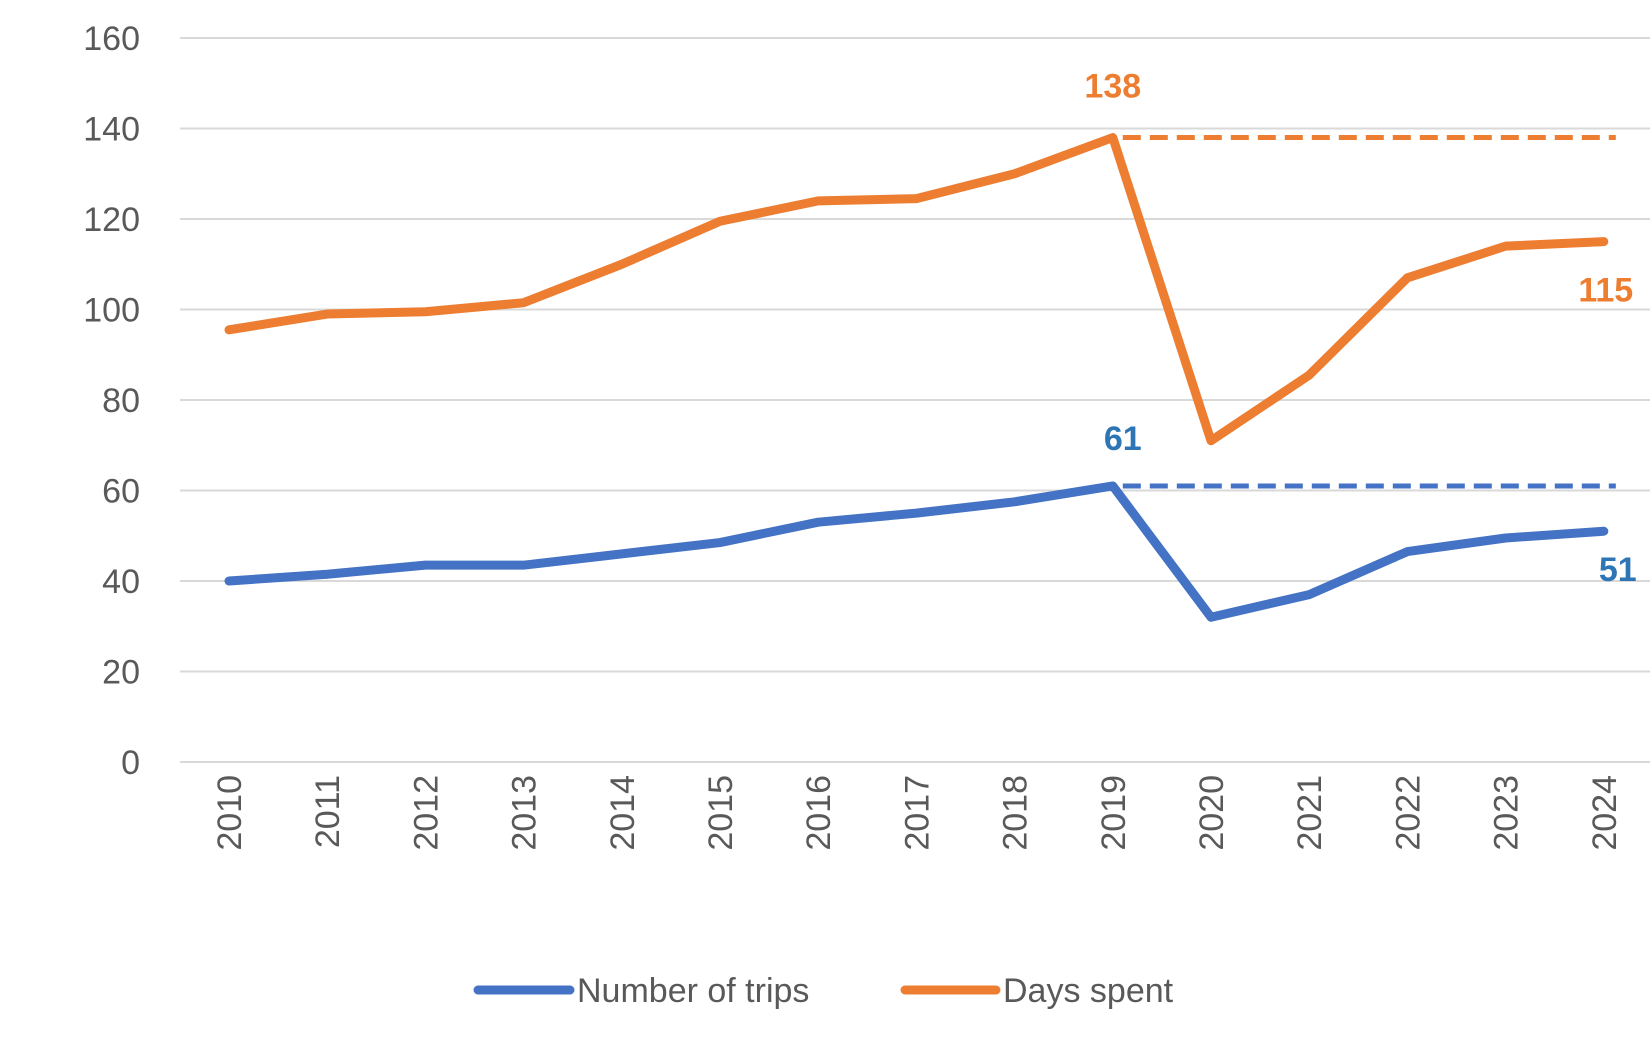 The width and height of the screenshot is (1650, 1064). Describe the element at coordinates (230, 813) in the screenshot. I see `x-tick-label: 2010` at that location.